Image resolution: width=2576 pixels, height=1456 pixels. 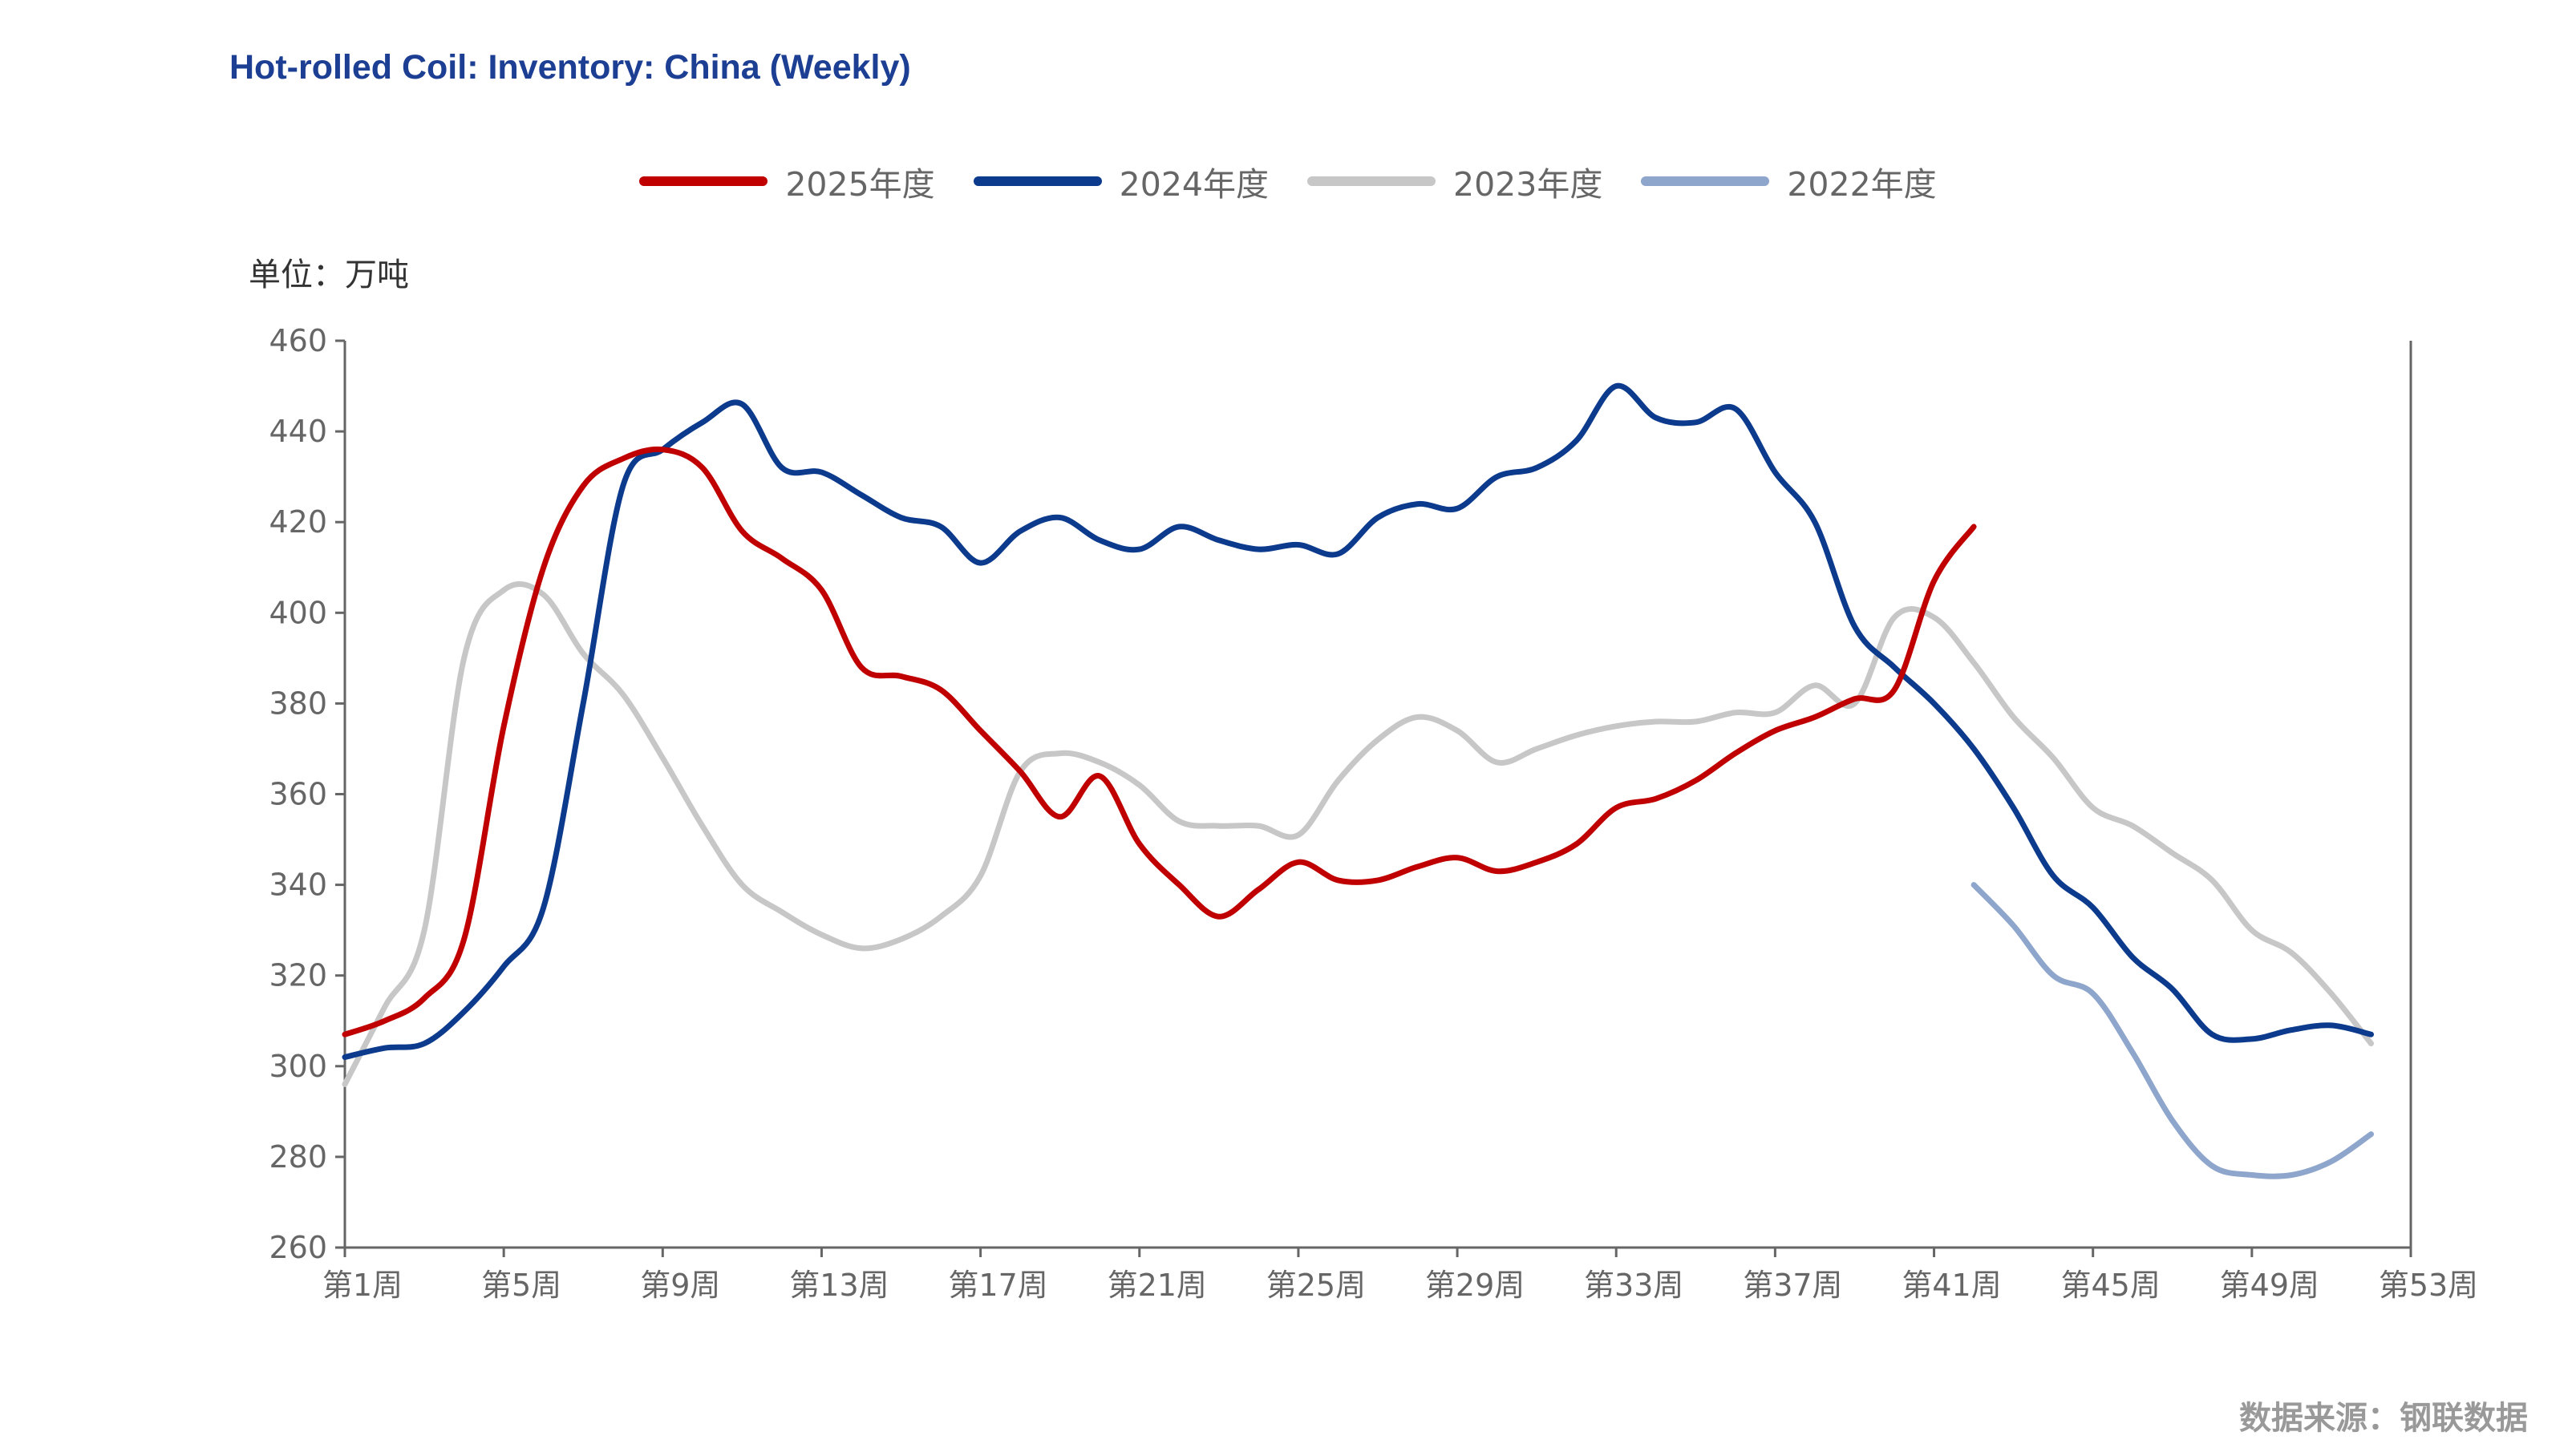 I want to click on y-tick-label: 260, so click(x=298, y=1247).